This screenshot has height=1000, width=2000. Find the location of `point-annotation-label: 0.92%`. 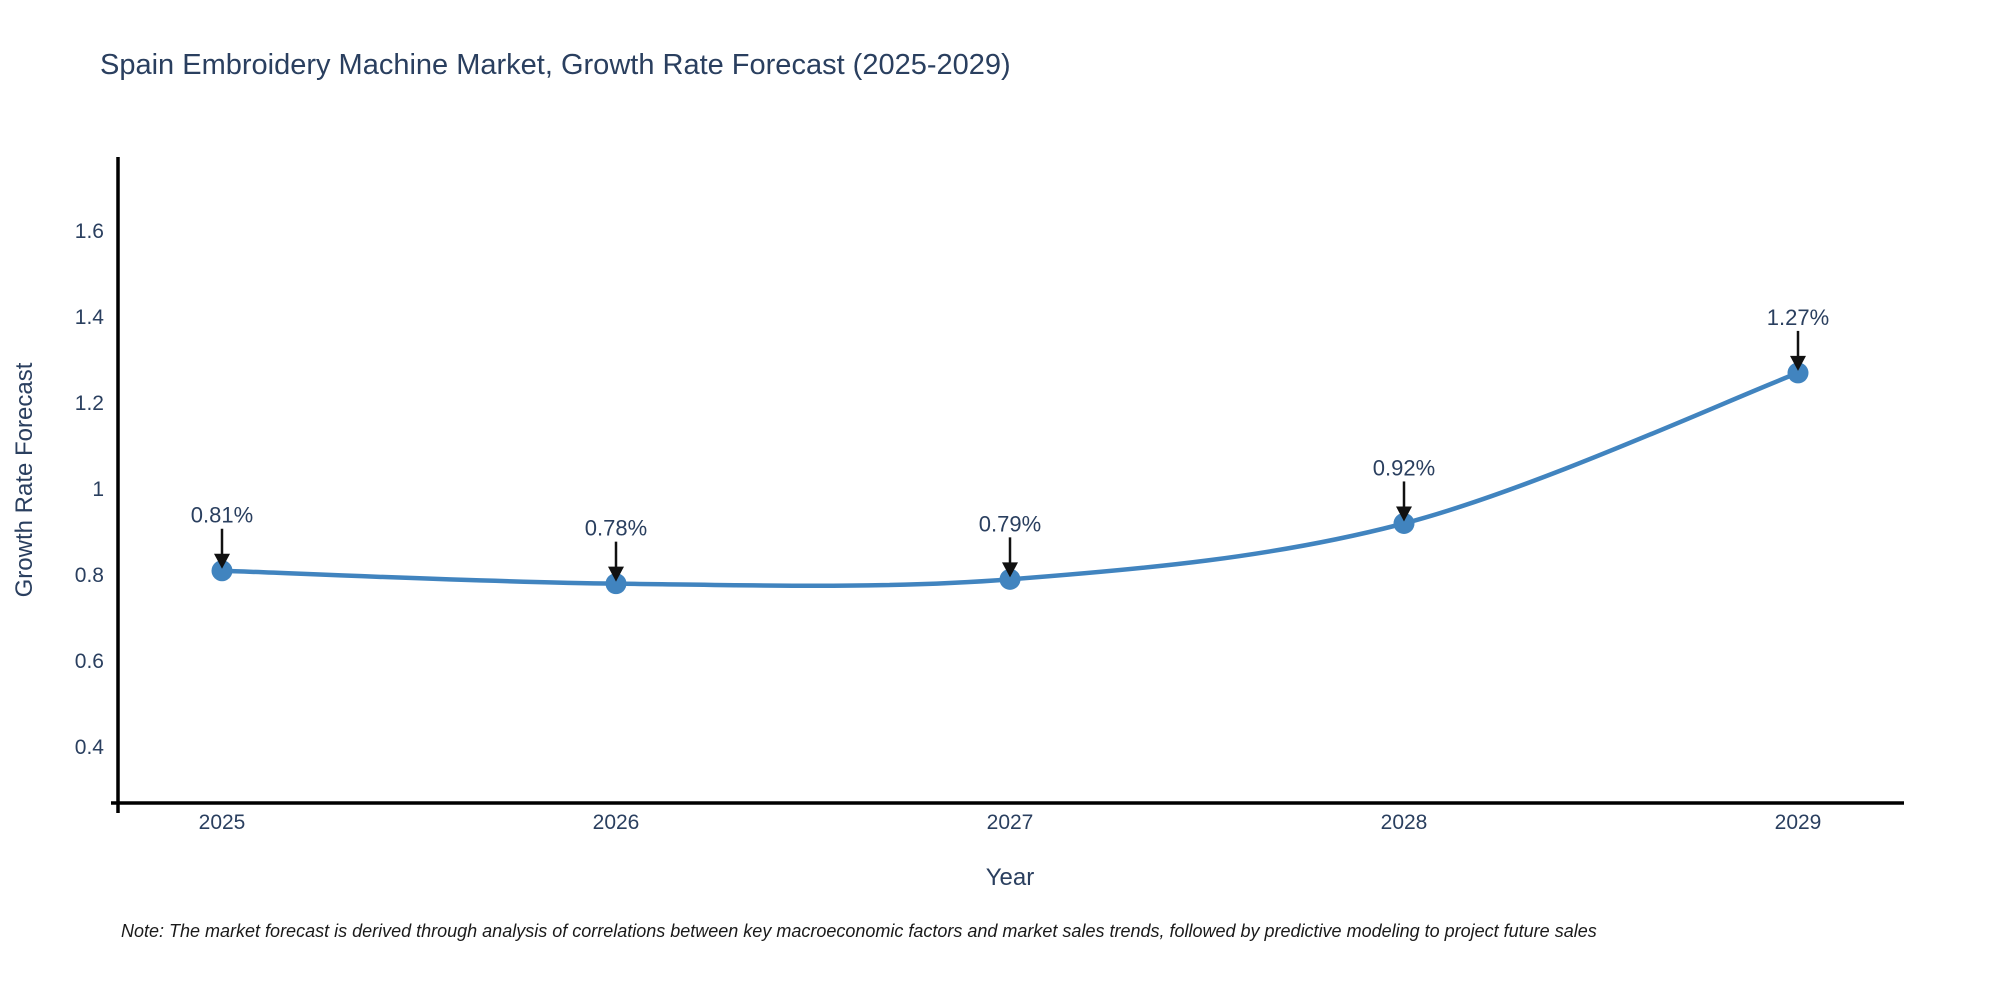

point-annotation-label: 0.92% is located at coordinates (1404, 467).